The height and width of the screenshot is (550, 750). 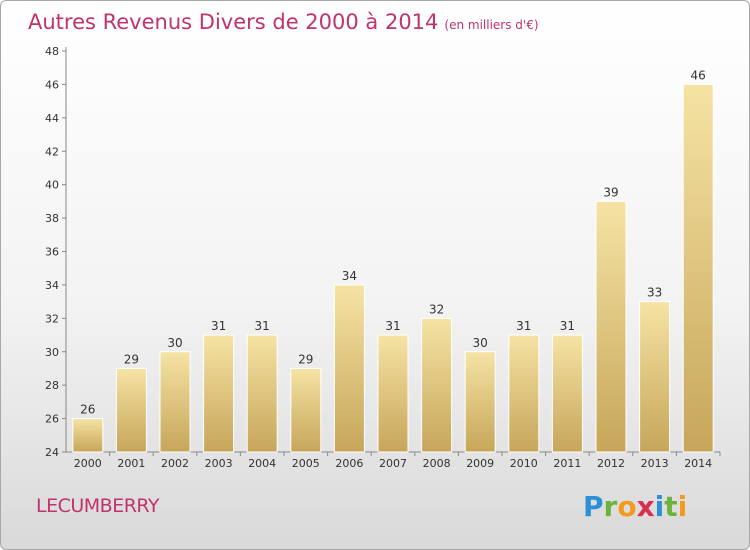 What do you see at coordinates (611, 463) in the screenshot?
I see `x-tick-label: 2012` at bounding box center [611, 463].